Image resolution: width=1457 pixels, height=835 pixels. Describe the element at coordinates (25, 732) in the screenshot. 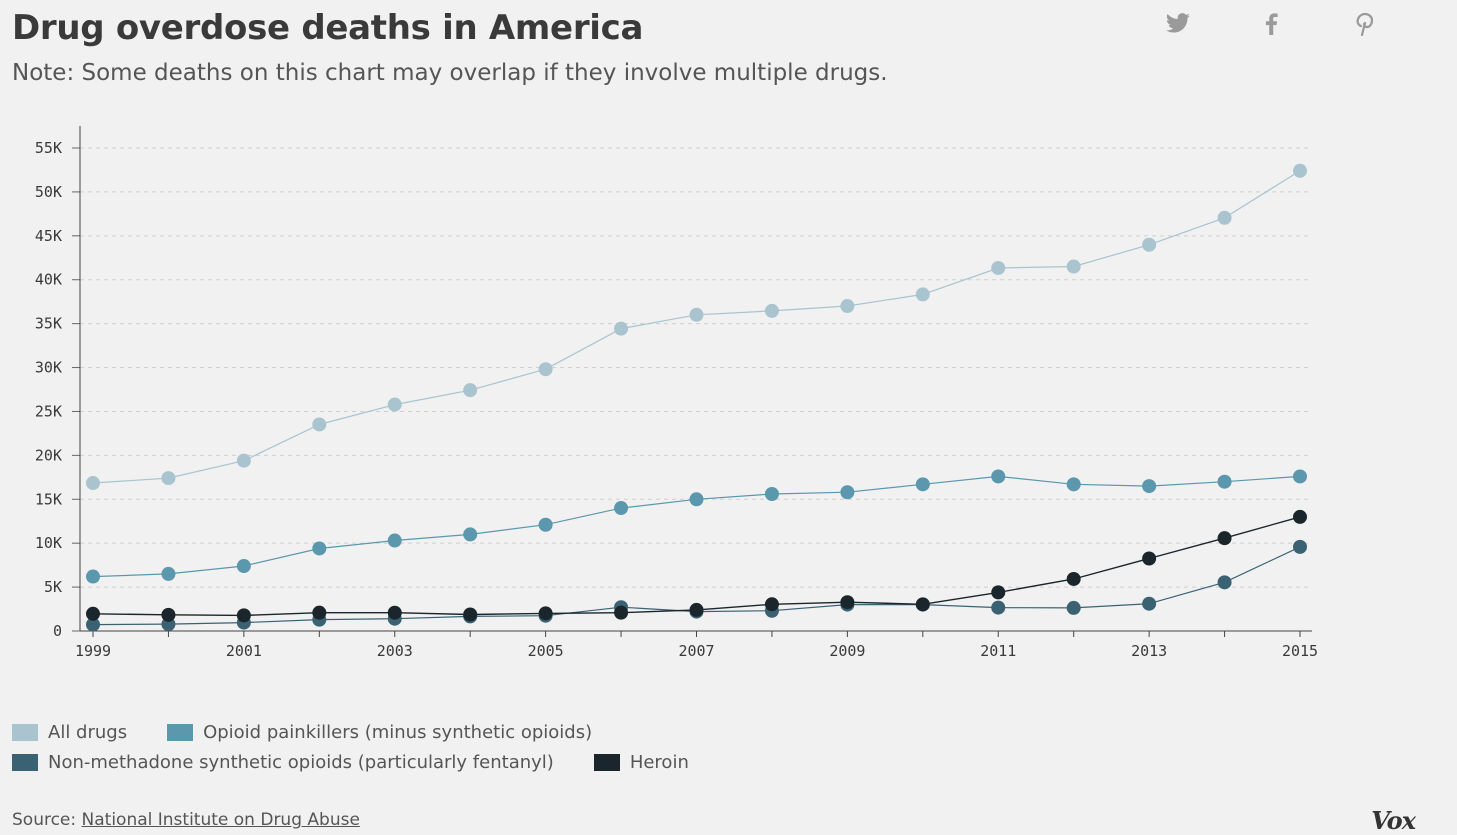

I see `legend-swatch-all-drugs` at that location.